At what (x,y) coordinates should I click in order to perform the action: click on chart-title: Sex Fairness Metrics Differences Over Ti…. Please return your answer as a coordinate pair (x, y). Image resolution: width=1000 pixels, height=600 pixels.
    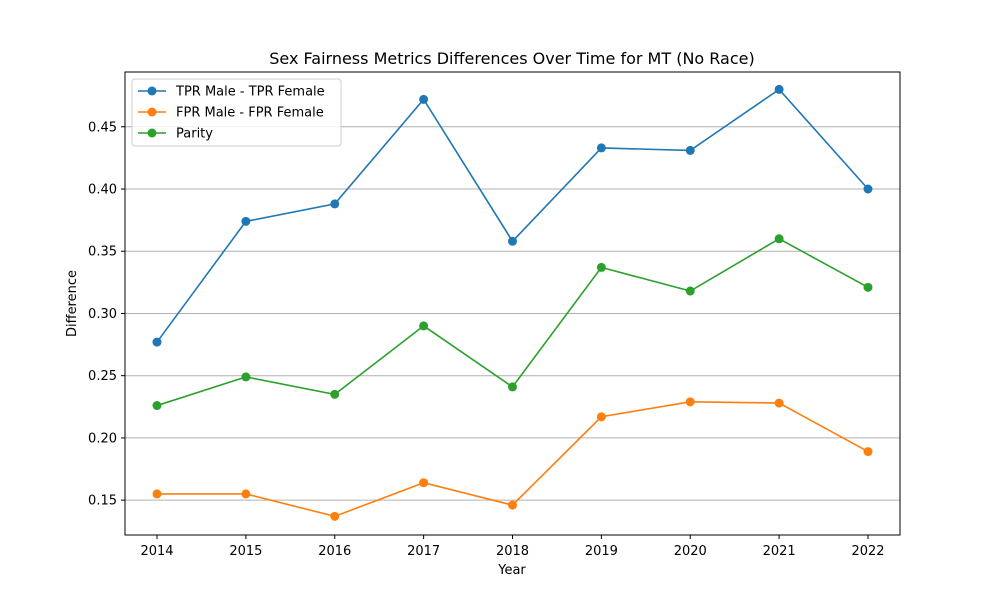
    Looking at the image, I should click on (511, 58).